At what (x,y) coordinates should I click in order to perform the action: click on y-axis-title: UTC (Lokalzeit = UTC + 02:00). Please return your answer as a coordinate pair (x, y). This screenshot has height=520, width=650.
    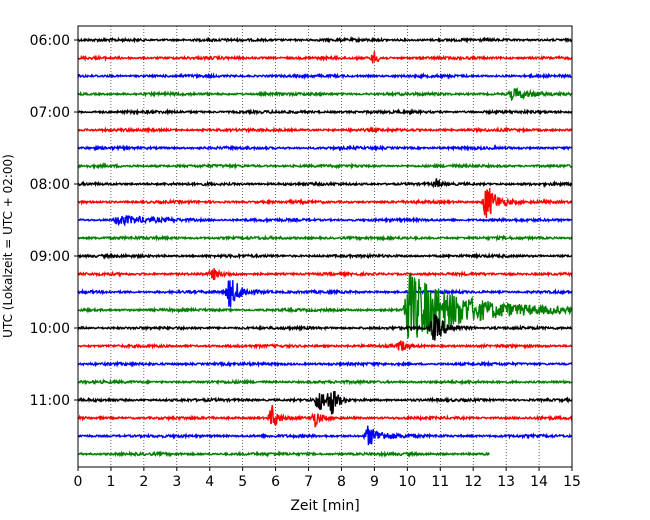
    Looking at the image, I should click on (8, 246).